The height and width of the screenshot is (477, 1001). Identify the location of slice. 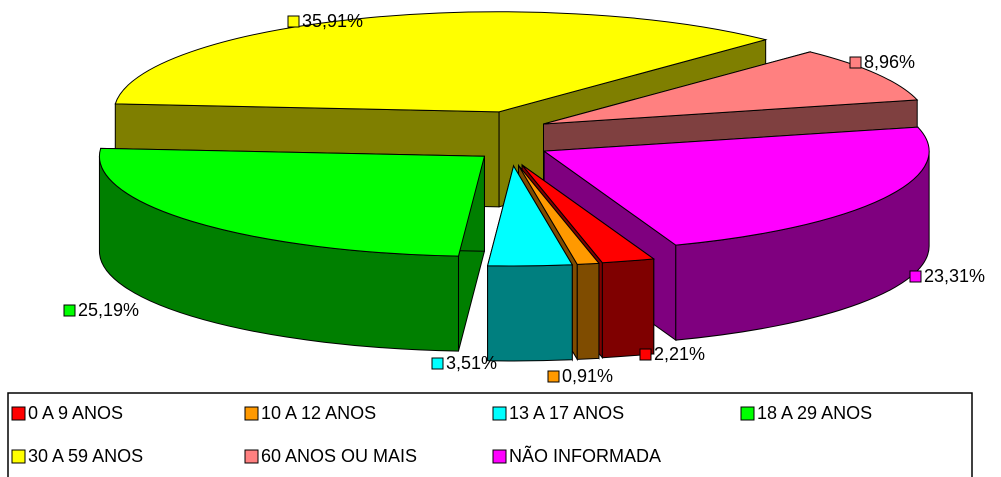
(530, 263).